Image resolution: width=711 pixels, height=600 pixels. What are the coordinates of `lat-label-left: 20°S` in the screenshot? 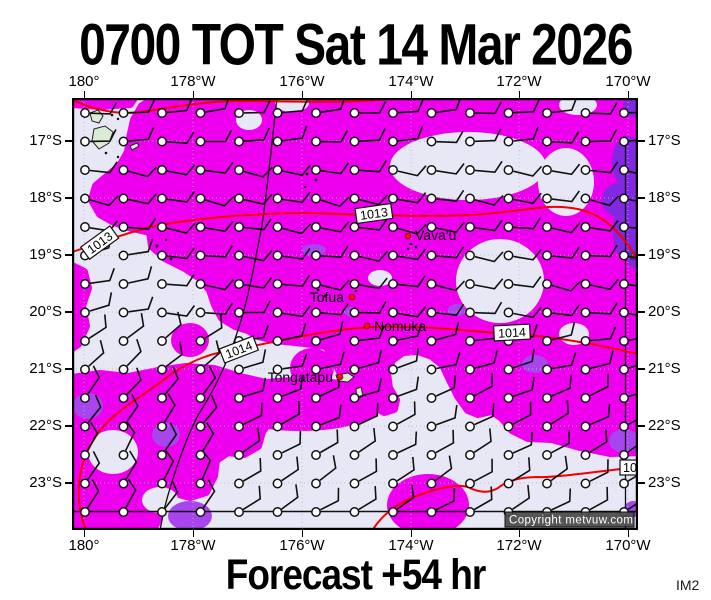 It's located at (45, 311).